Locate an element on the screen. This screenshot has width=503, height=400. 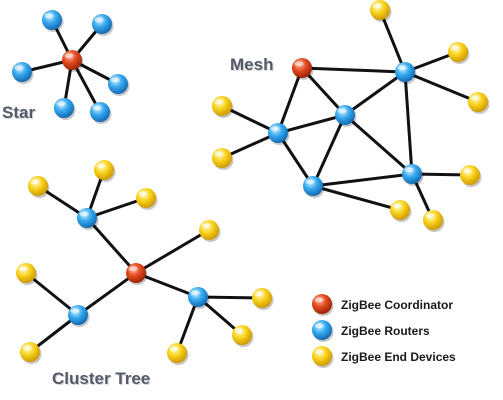
legend-label-coordinator: ZigBee Coordinator is located at coordinates (397, 305).